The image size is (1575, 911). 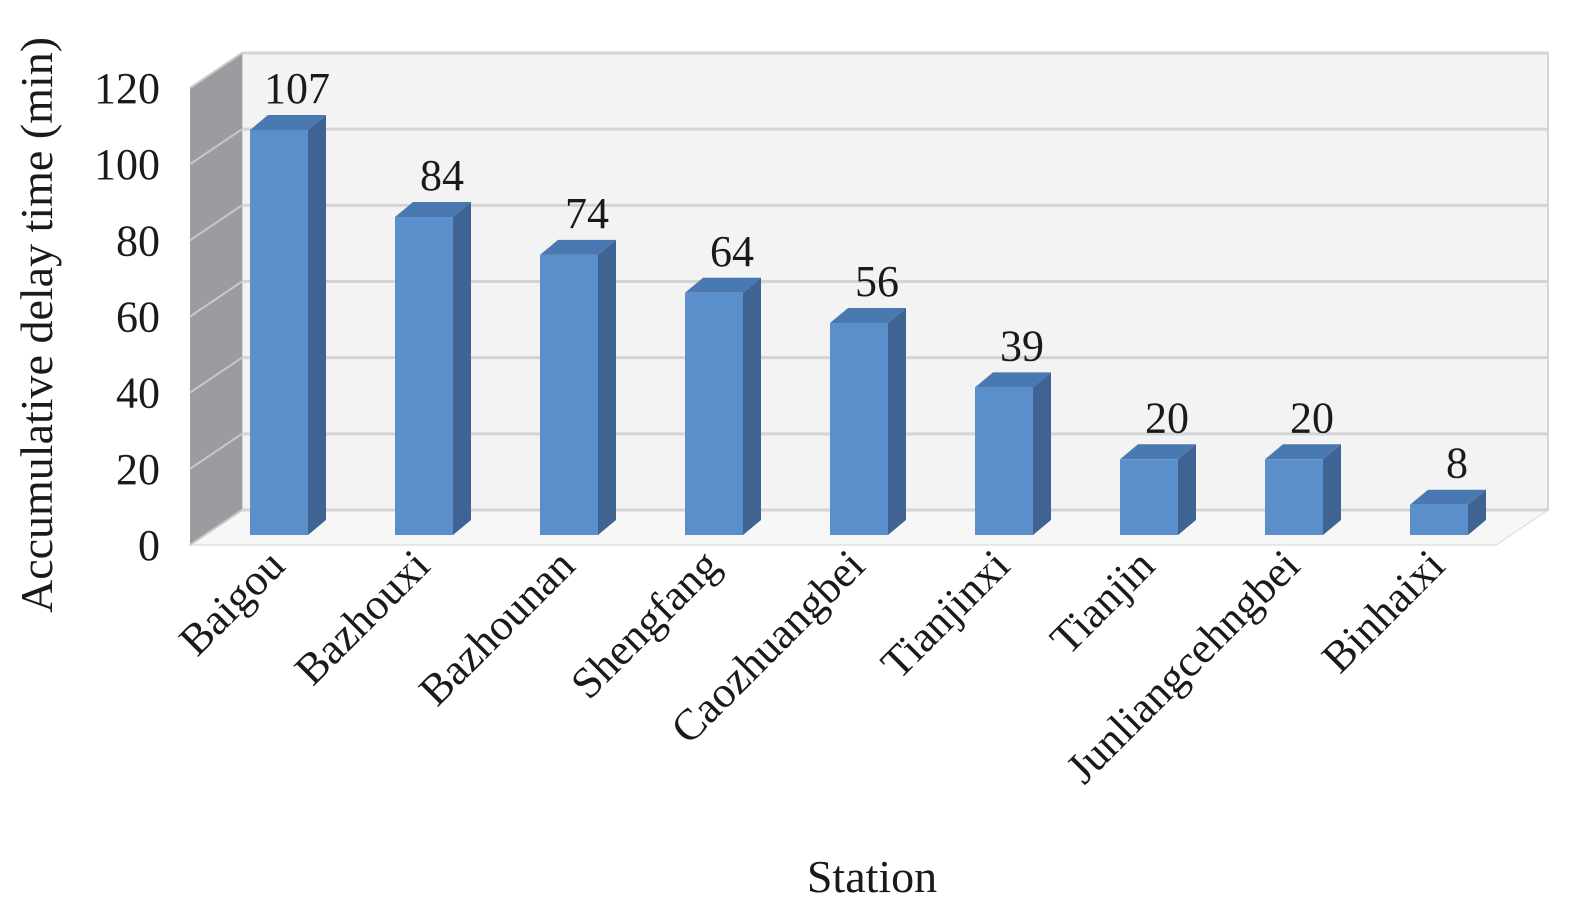 I want to click on y-axis-ticks: 0 20 40 60 80 100 120, so click(x=127, y=317).